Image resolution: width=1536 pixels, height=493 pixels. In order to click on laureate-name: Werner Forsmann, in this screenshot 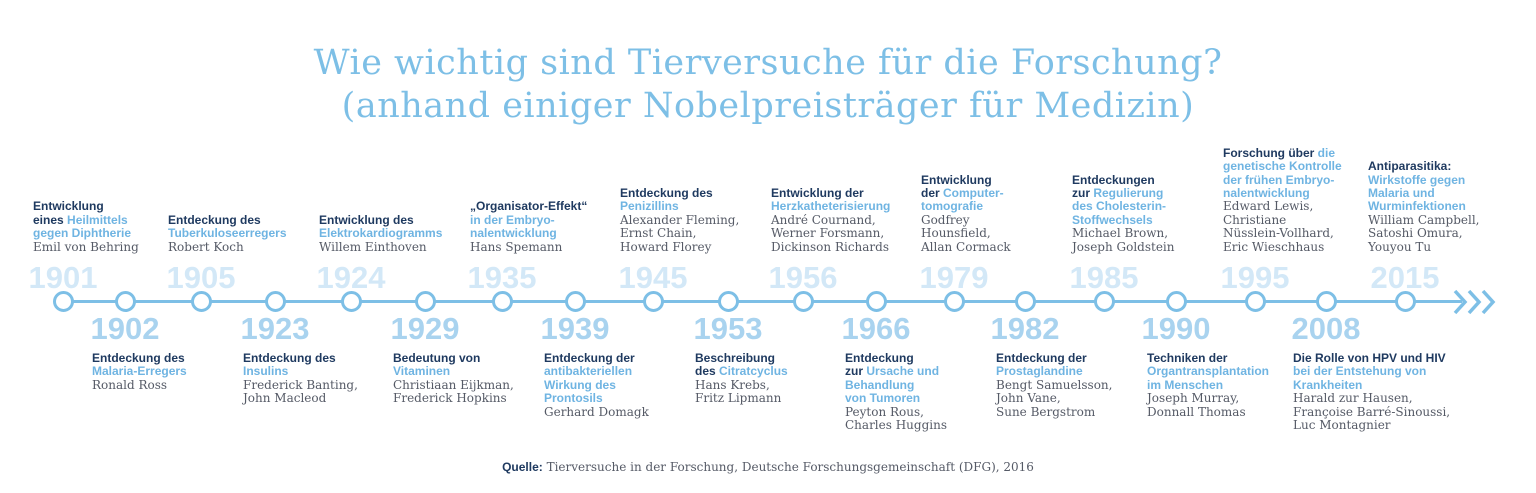, I will do `click(828, 233)`.